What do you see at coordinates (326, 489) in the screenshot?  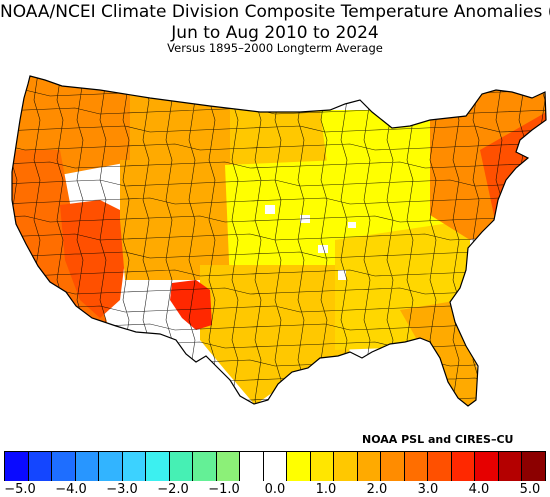 I see `scale-tick-label: 1.0` at bounding box center [326, 489].